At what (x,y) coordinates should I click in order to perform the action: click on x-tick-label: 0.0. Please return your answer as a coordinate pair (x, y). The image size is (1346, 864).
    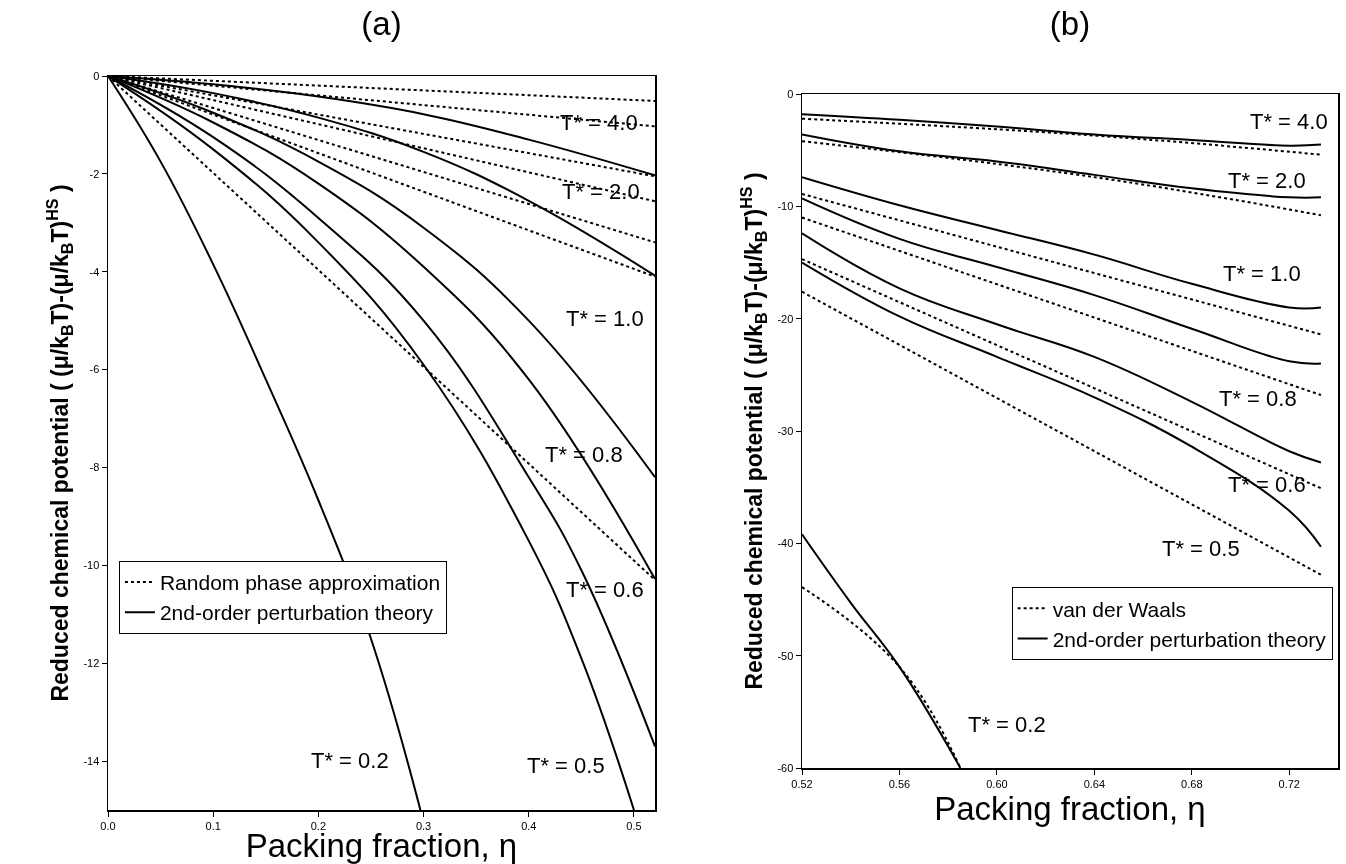
    Looking at the image, I should click on (108, 825).